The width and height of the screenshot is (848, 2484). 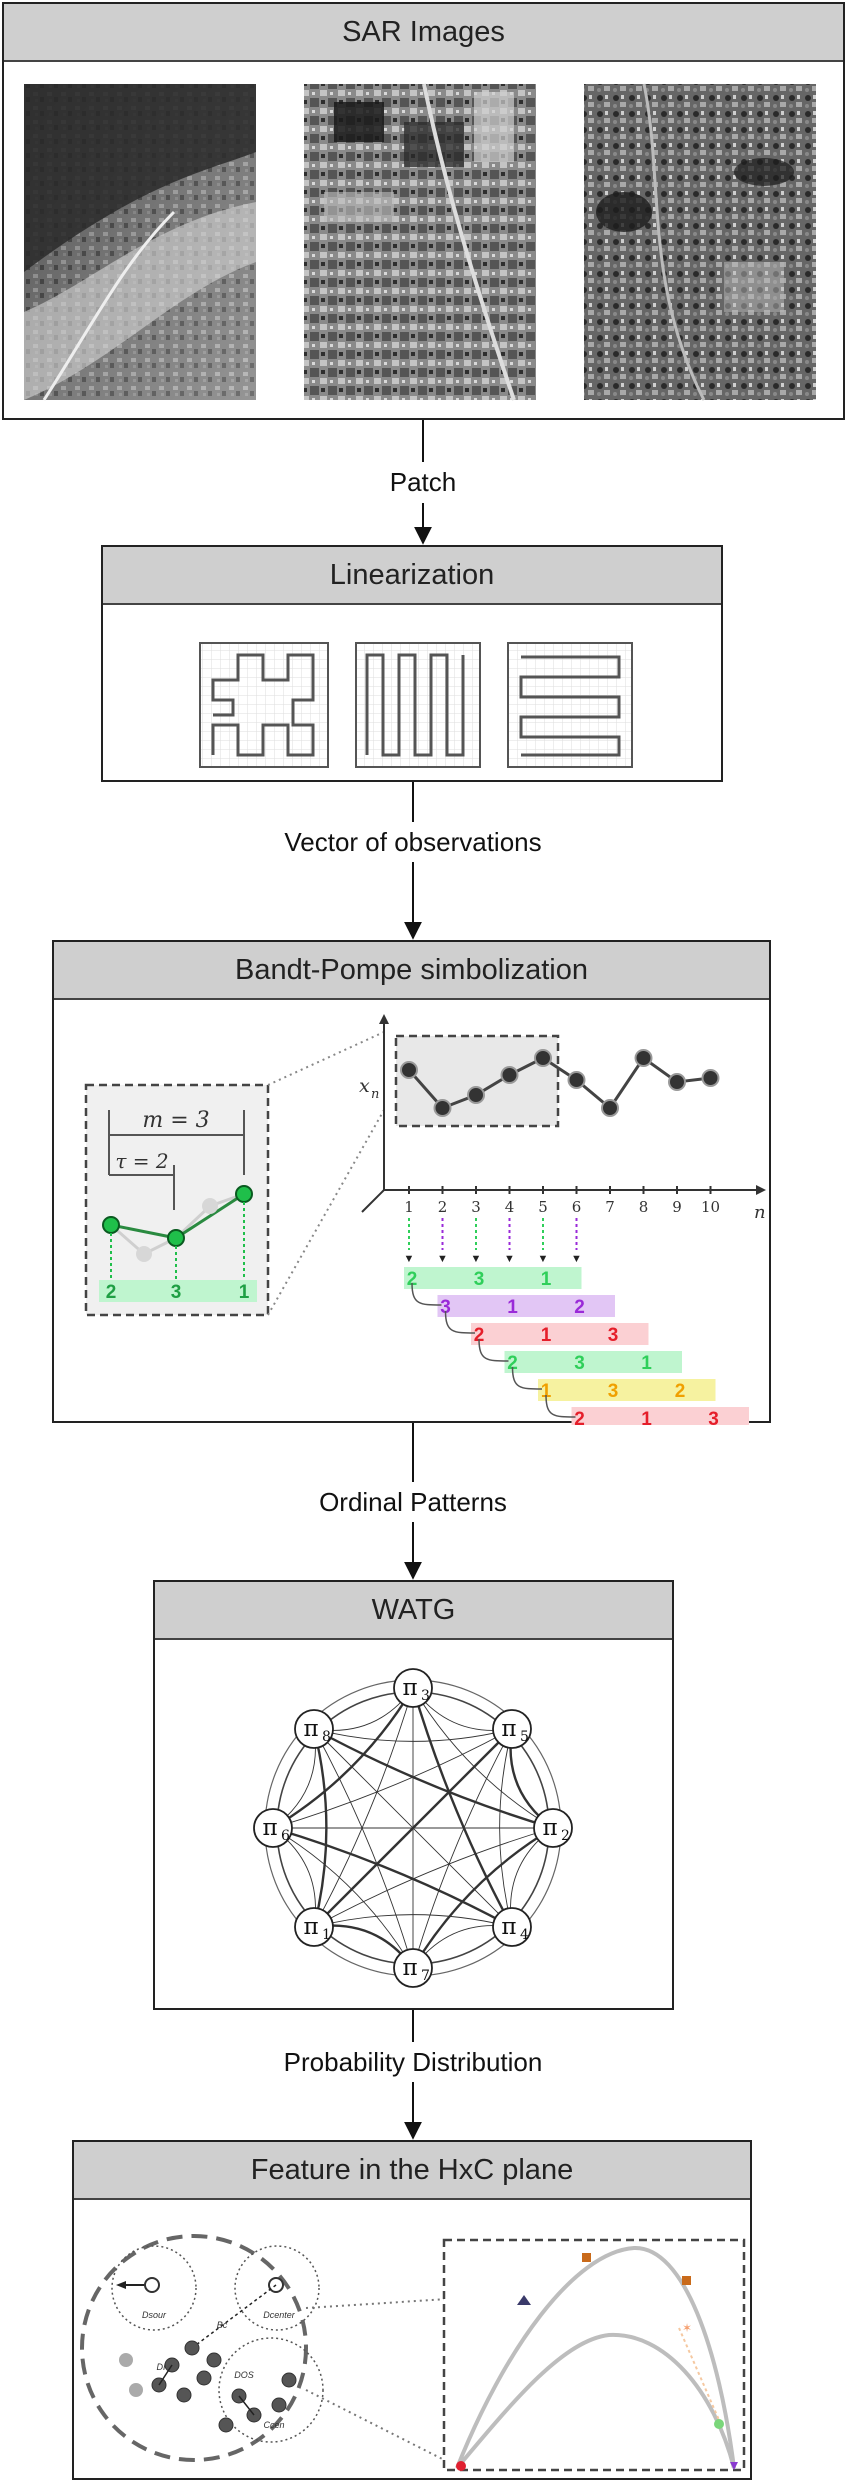 What do you see at coordinates (364, 1086) in the screenshot?
I see `y-axis-label: x` at bounding box center [364, 1086].